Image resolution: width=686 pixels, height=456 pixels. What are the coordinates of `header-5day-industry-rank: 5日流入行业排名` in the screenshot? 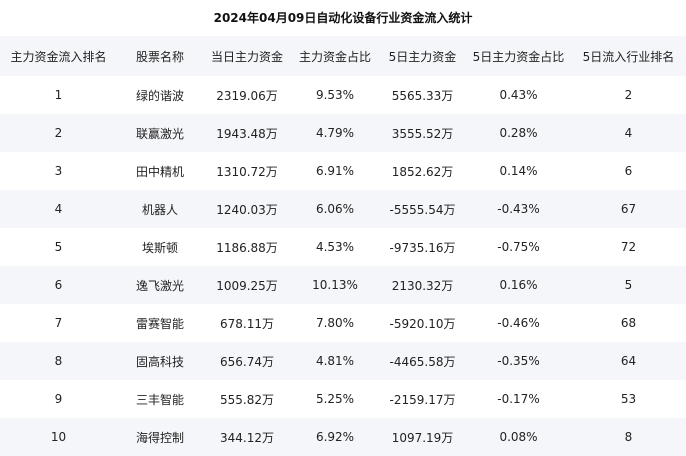 It's located at (628, 56).